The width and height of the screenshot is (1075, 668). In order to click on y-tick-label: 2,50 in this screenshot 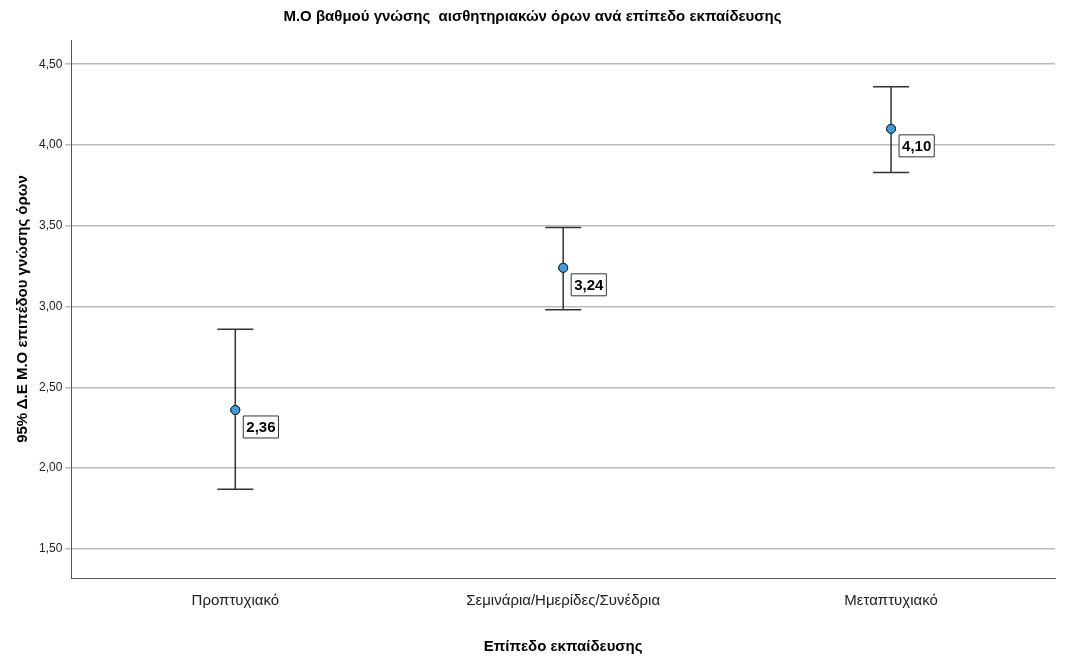, I will do `click(51, 386)`.